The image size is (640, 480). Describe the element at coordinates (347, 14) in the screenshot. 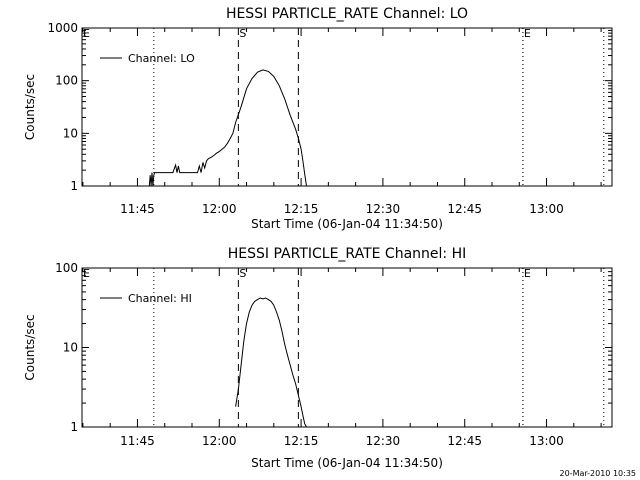

I see `chart-title: HESSI PARTICLE_RATE Channel: LO` at that location.